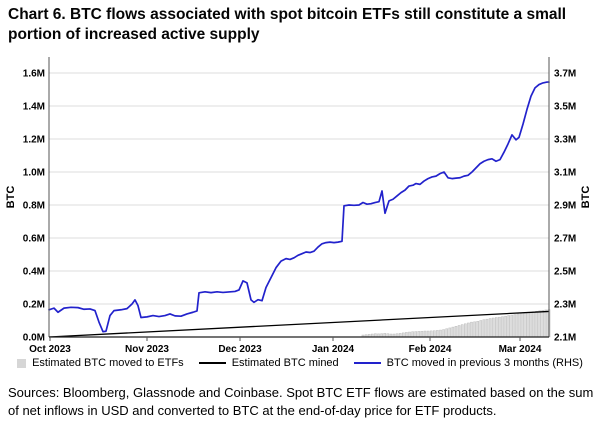  I want to click on legend-item-etf-bars: Estimated BTC moved to ETFs, so click(100, 363).